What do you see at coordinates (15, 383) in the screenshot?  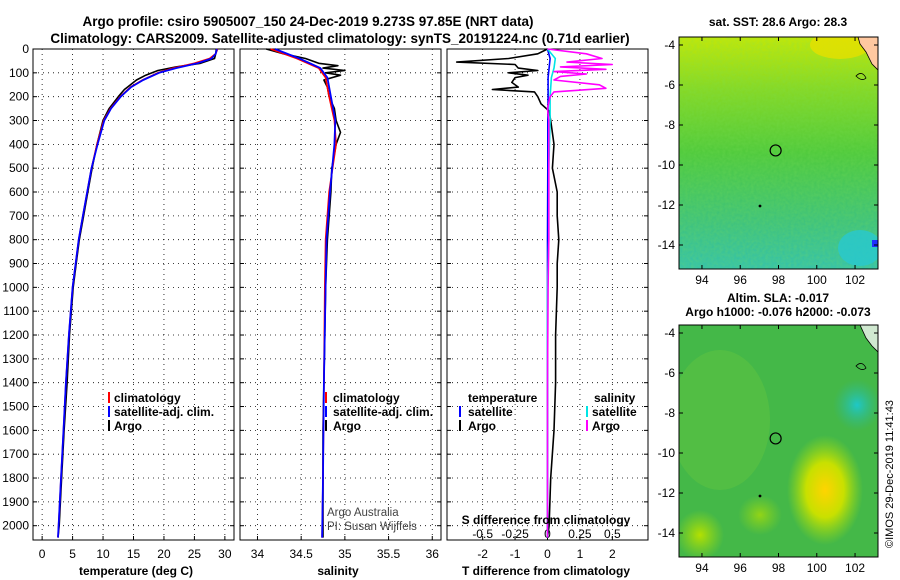 I see `depth-tick-label: 1400` at bounding box center [15, 383].